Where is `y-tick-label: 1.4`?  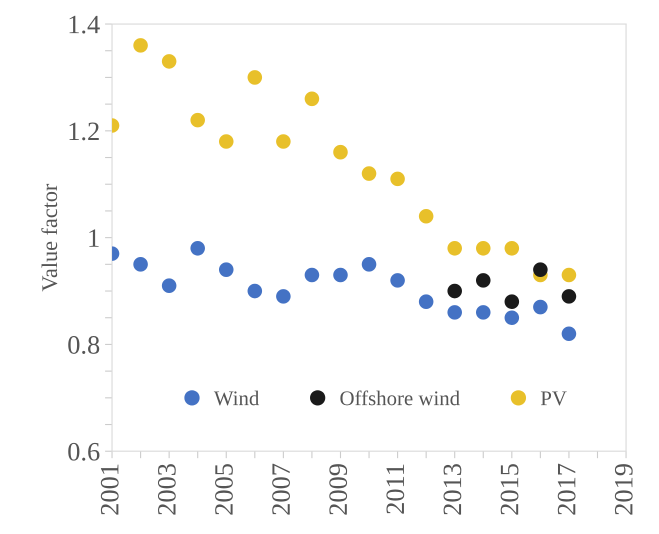 y-tick-label: 1.4 is located at coordinates (85, 25).